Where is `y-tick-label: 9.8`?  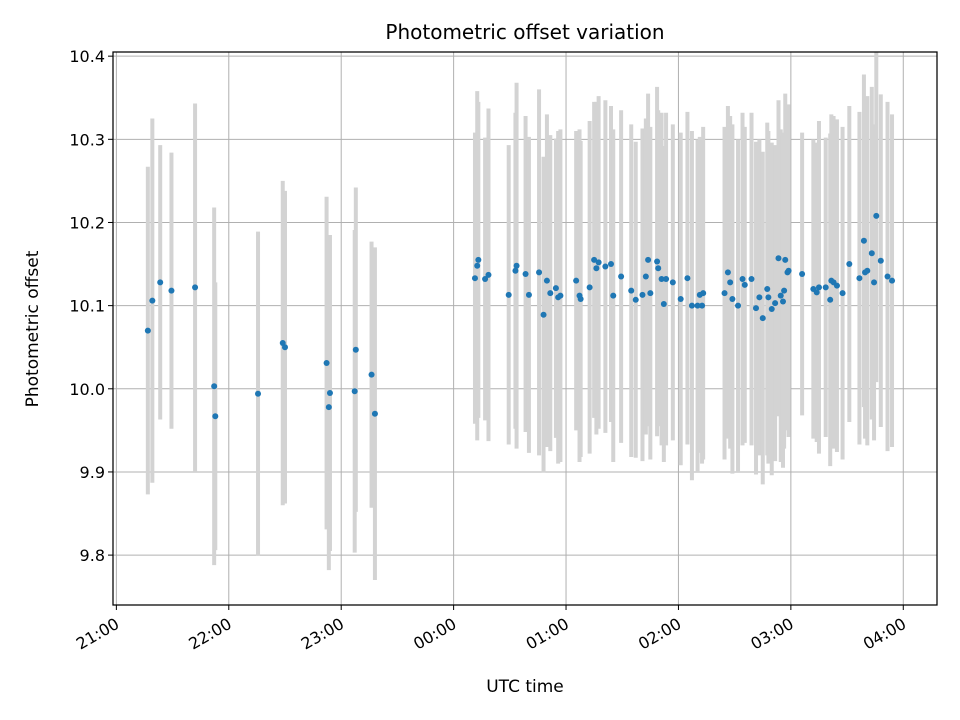
y-tick-label: 9.8 is located at coordinates (92, 555).